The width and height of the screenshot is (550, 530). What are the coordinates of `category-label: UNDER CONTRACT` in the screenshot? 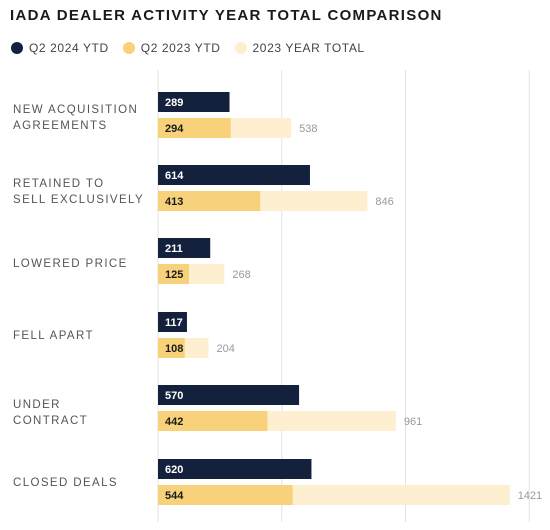 It's located at (51, 413).